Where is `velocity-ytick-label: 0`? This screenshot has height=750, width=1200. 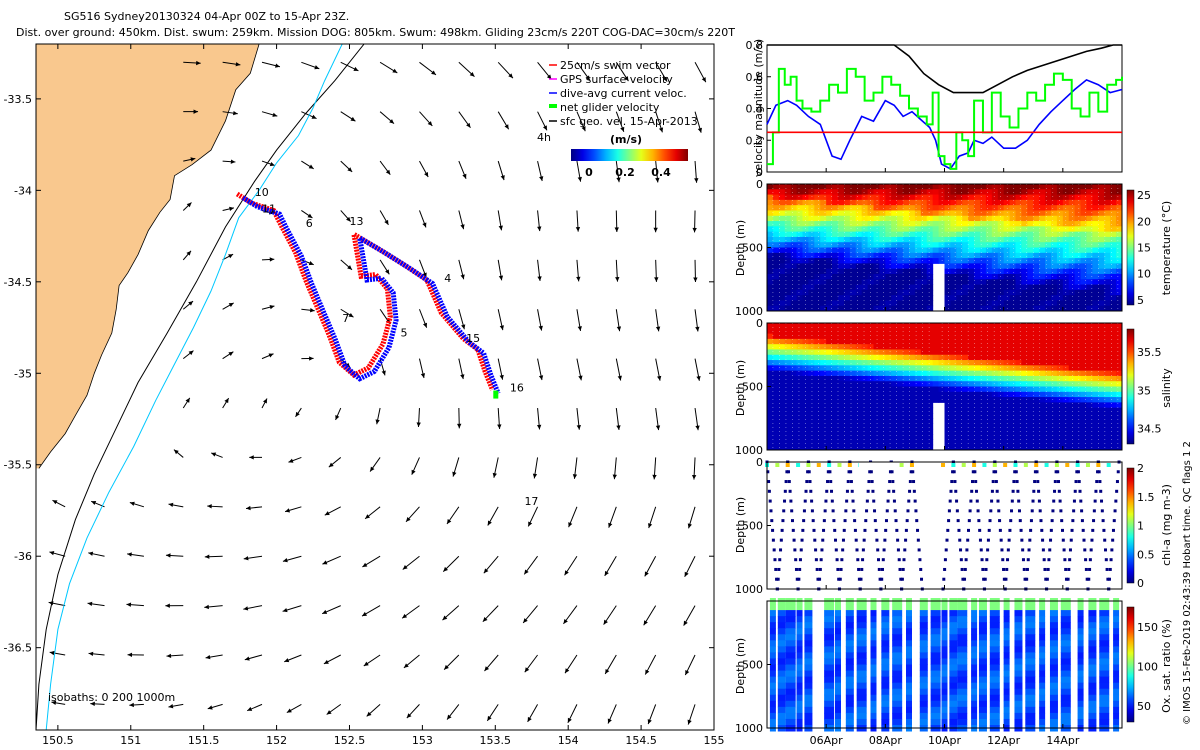 velocity-ytick-label: 0 is located at coordinates (759, 172).